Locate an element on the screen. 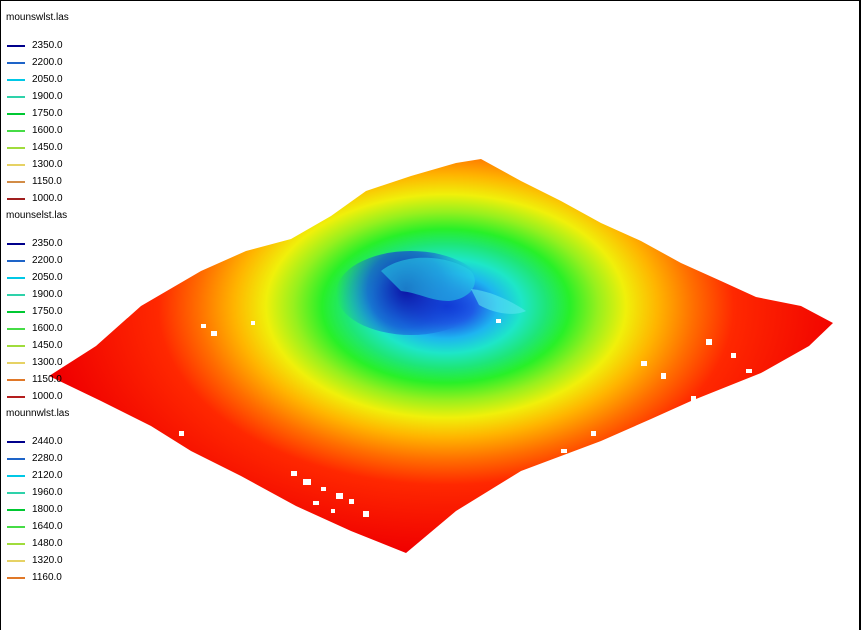 The image size is (862, 633). crater-rim-cyan is located at coordinates (428, 279).